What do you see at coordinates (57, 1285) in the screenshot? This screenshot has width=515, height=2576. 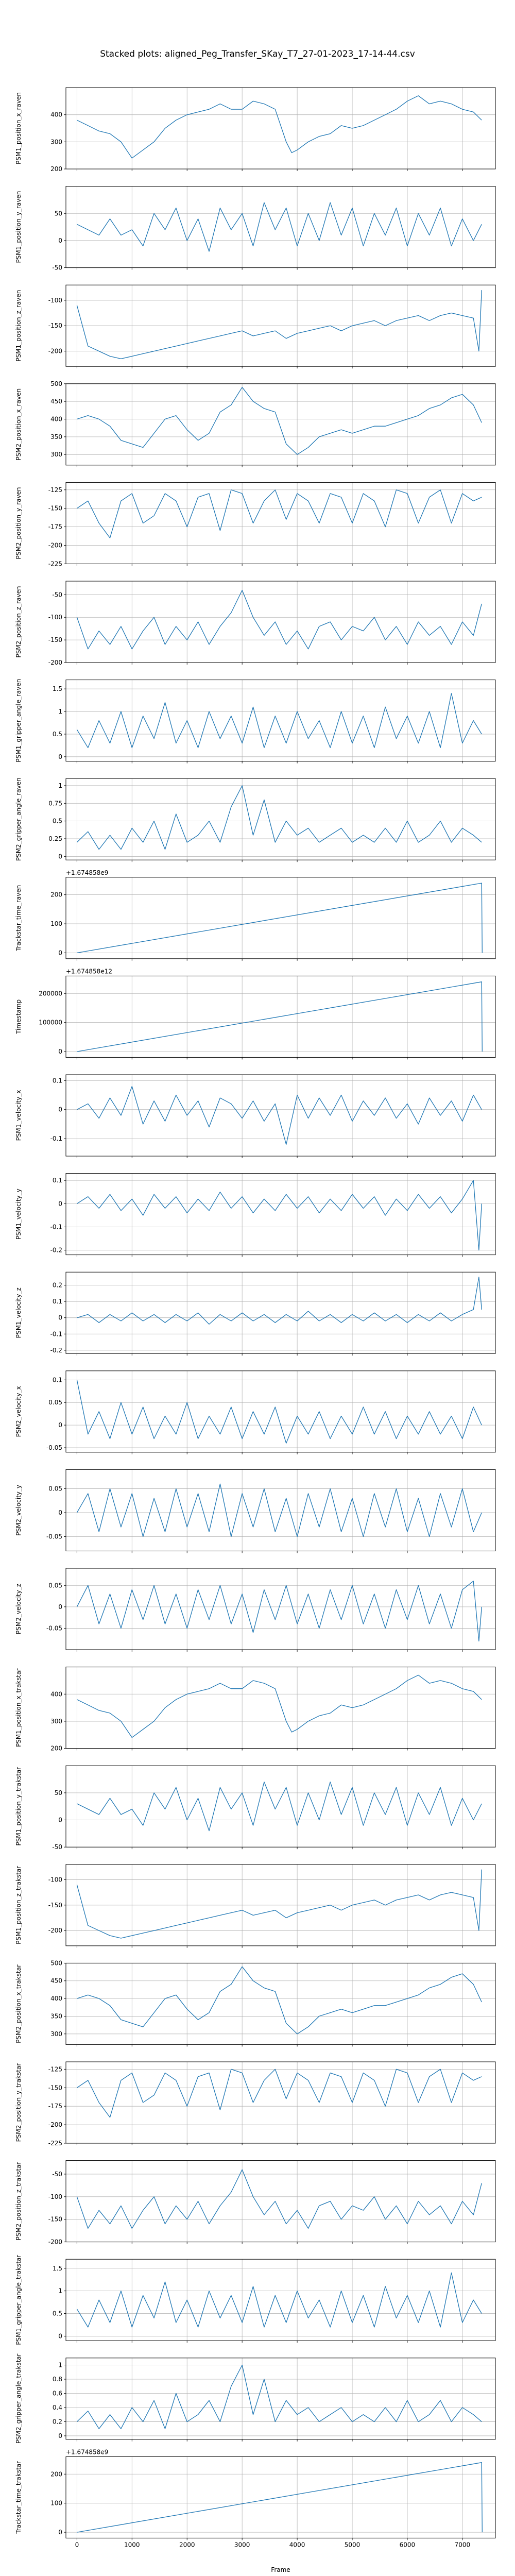 I see `y-tick-label: 0.2` at bounding box center [57, 1285].